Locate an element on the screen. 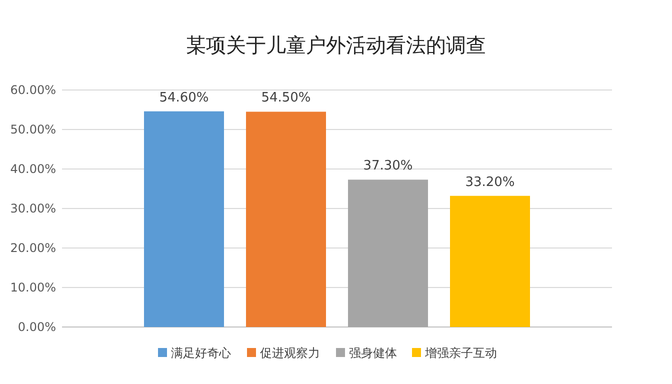  y-tick-label: 40.00% is located at coordinates (33, 169).